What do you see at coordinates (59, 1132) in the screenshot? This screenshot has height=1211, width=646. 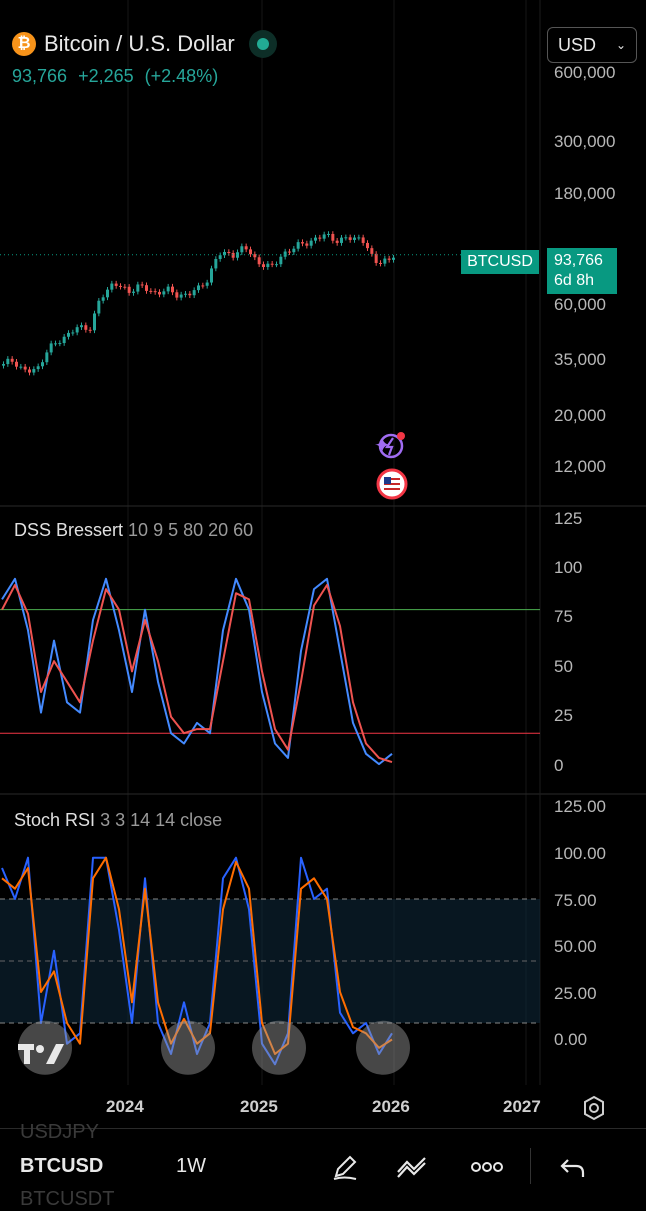 I see `prev-symbol: USDJPY` at bounding box center [59, 1132].